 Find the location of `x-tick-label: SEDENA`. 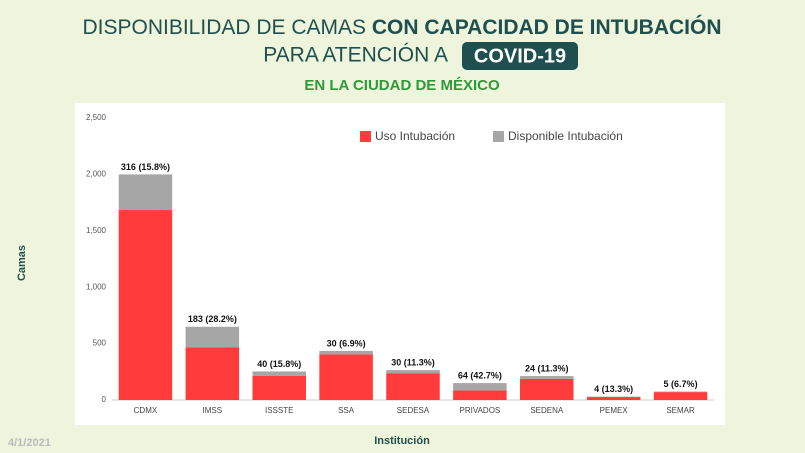

x-tick-label: SEDENA is located at coordinates (547, 410).